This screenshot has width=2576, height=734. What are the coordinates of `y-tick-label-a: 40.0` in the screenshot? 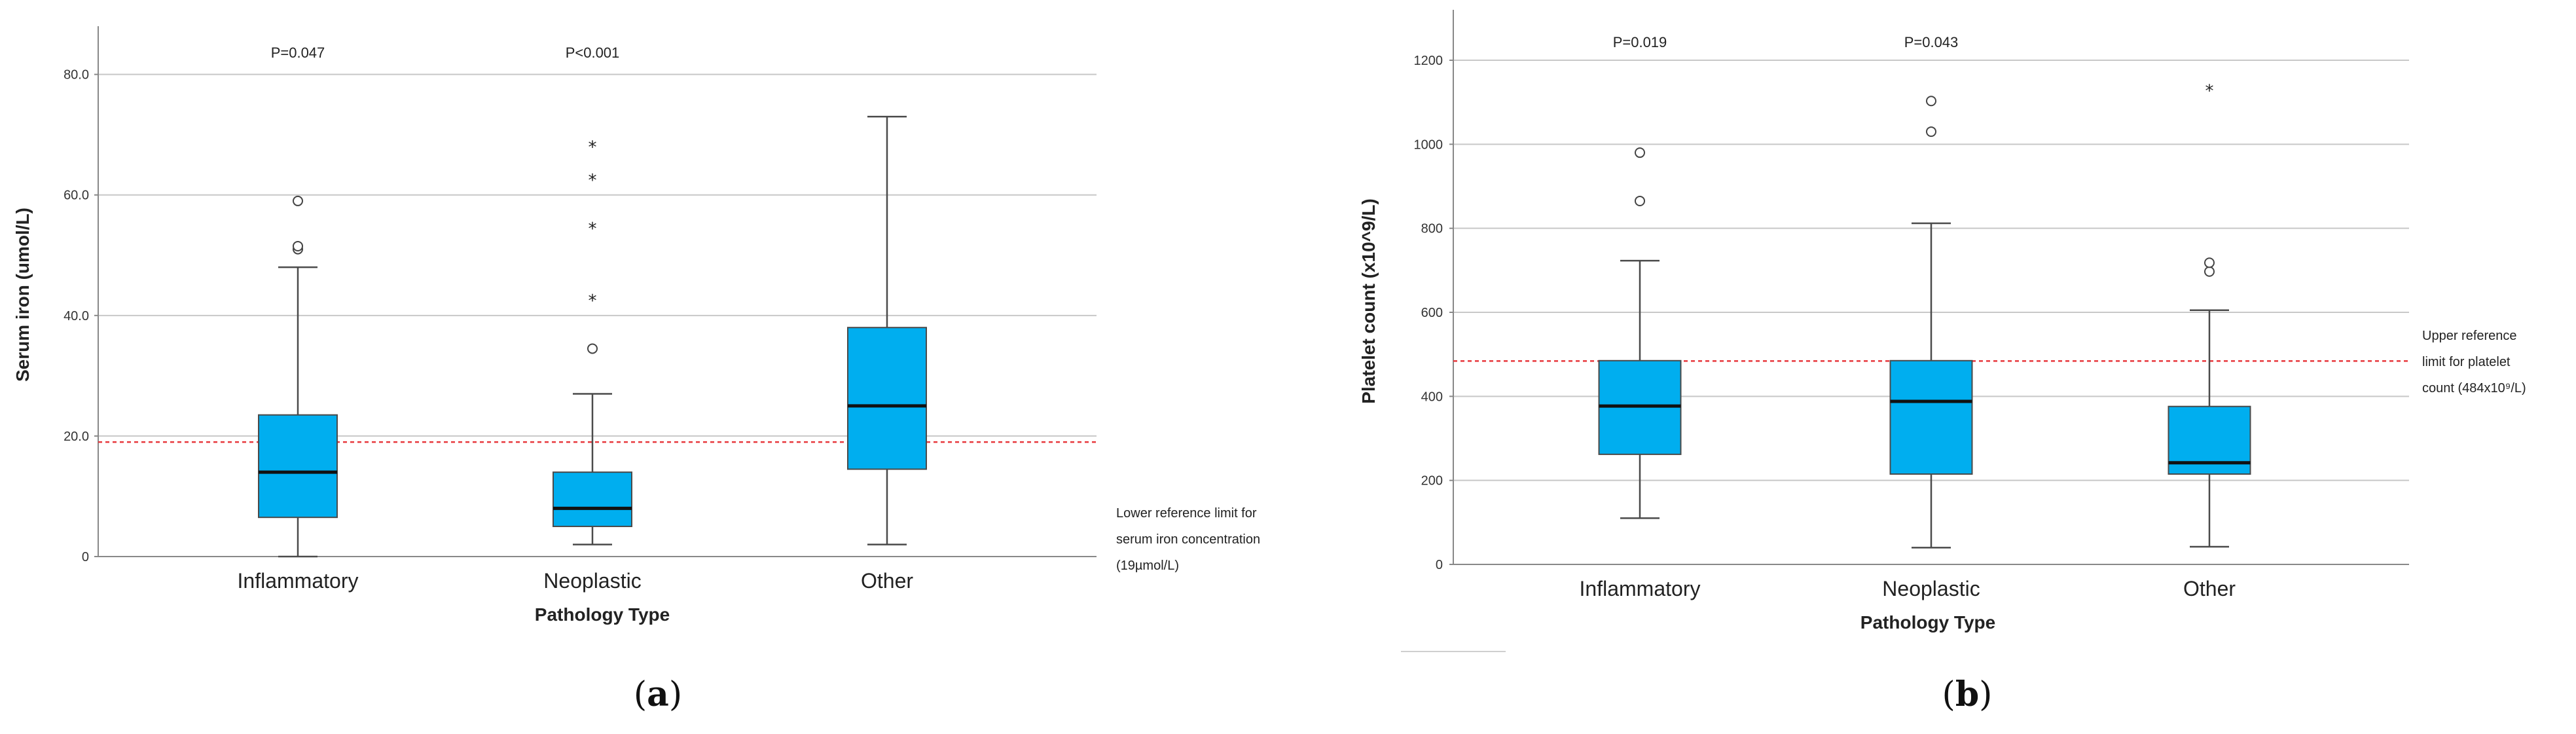 It's located at (76, 316).